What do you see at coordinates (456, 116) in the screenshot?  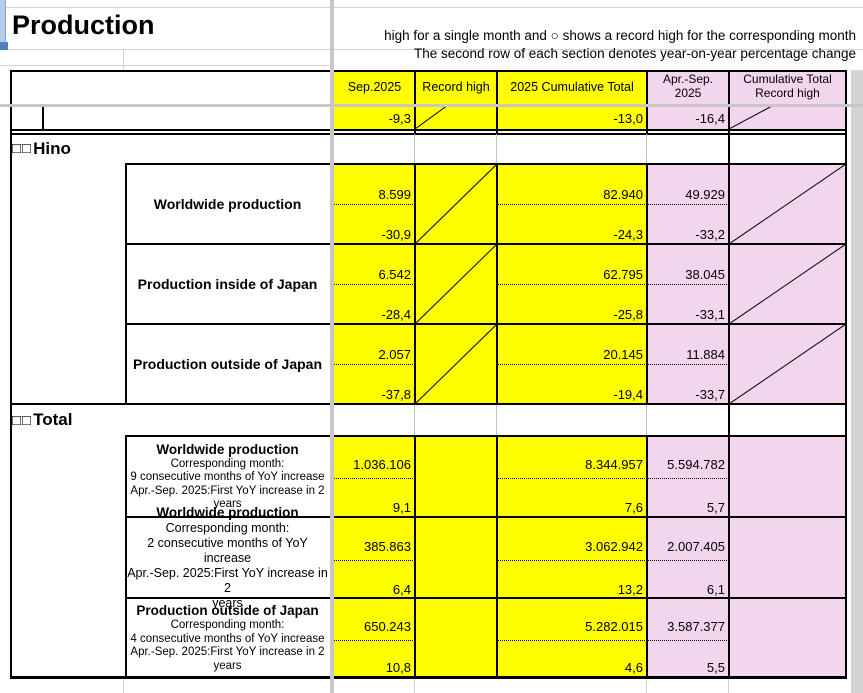 I see `toprow-record-high-cell` at bounding box center [456, 116].